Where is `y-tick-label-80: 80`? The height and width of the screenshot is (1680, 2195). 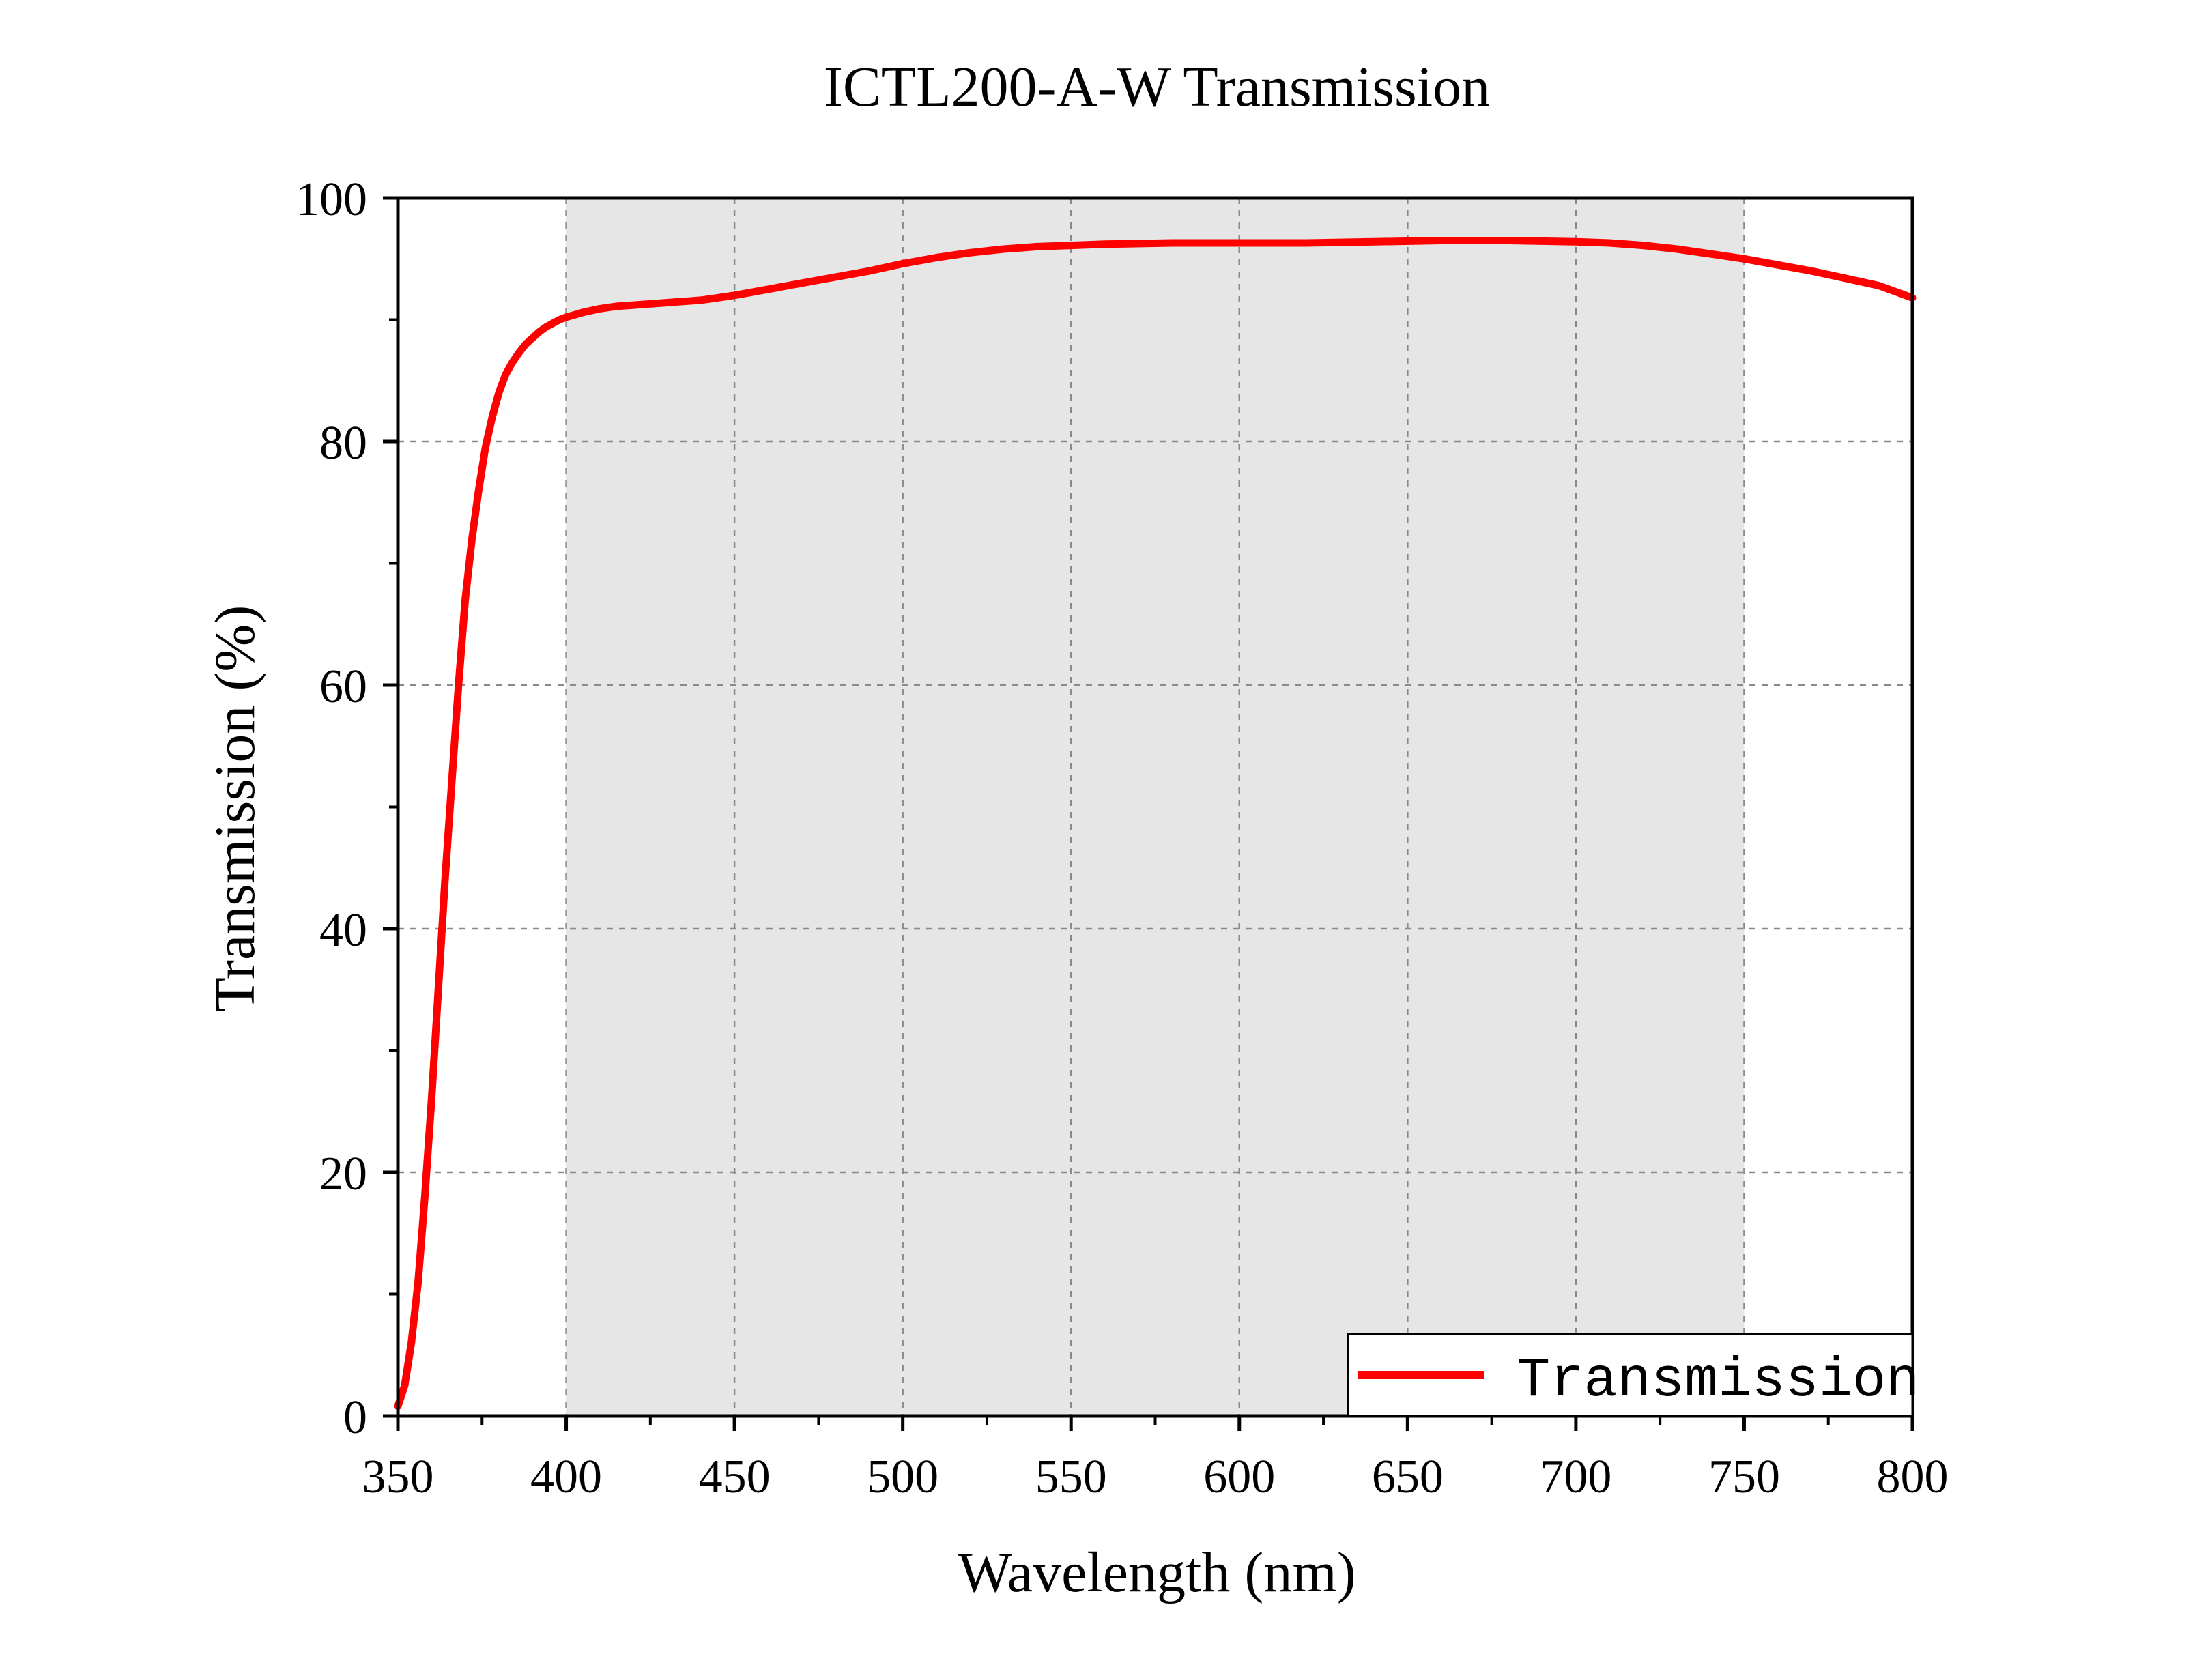
y-tick-label-80: 80 is located at coordinates (343, 443).